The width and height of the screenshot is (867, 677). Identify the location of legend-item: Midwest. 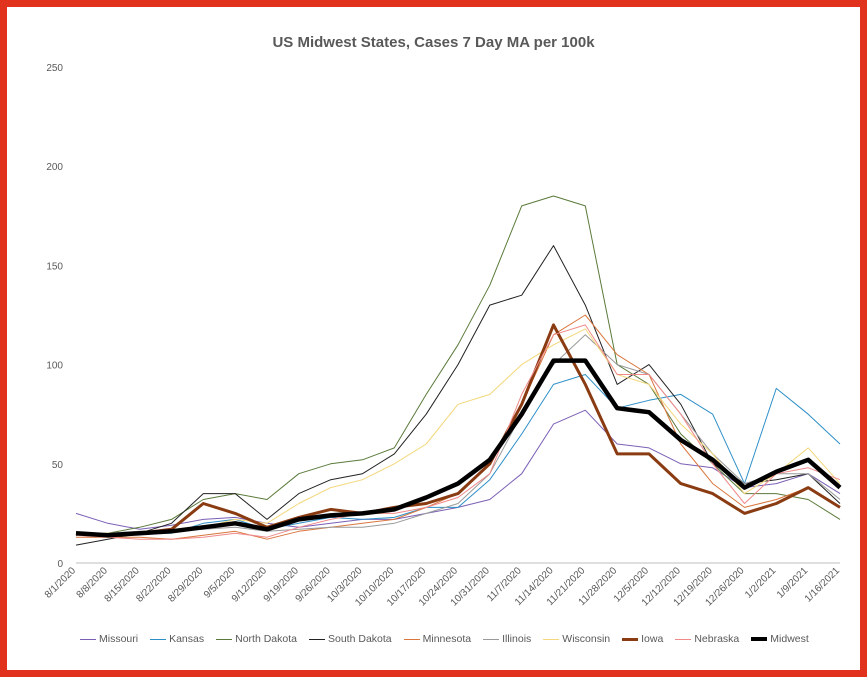
(780, 639).